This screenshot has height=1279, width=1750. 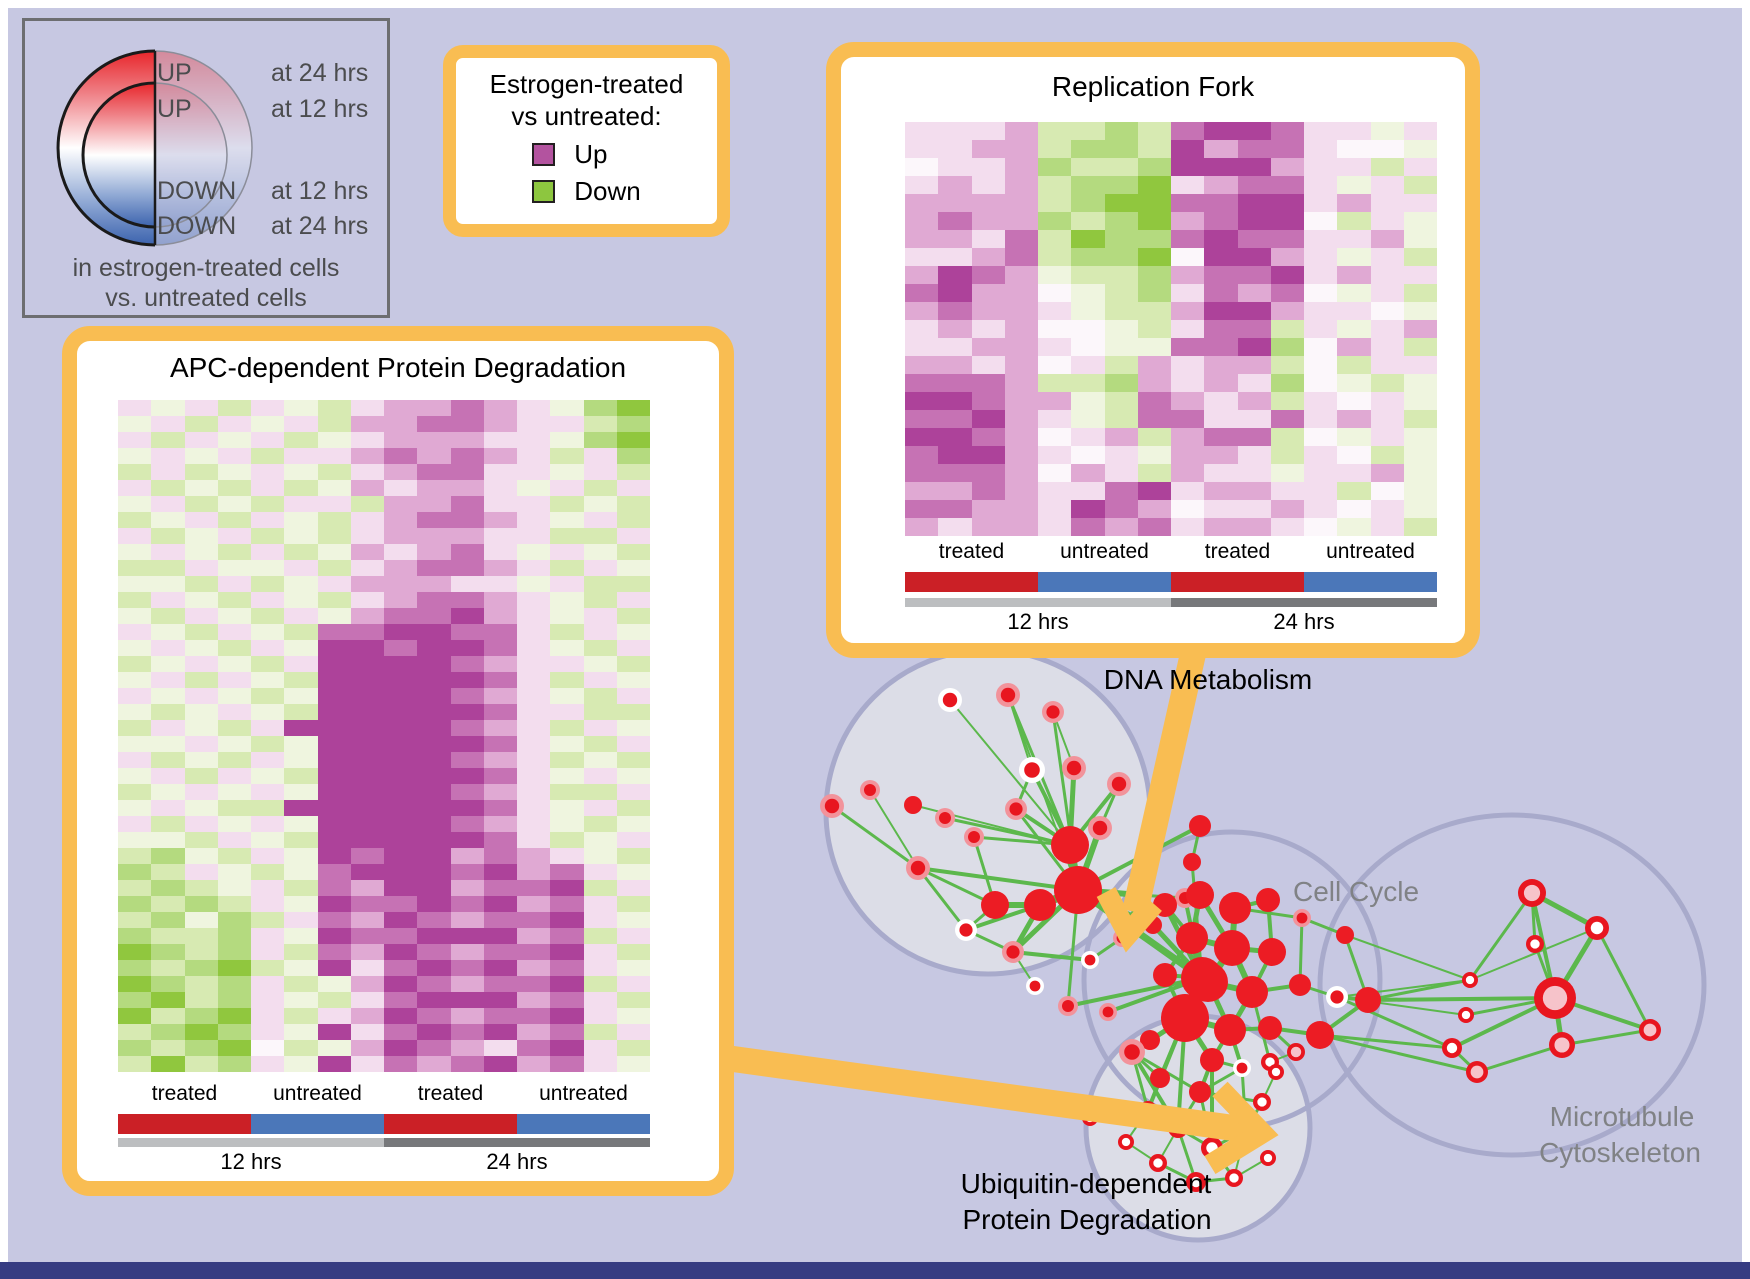 What do you see at coordinates (586, 141) in the screenshot?
I see `color-key-panel: Estrogen-treated vs untreated: Up Down` at bounding box center [586, 141].